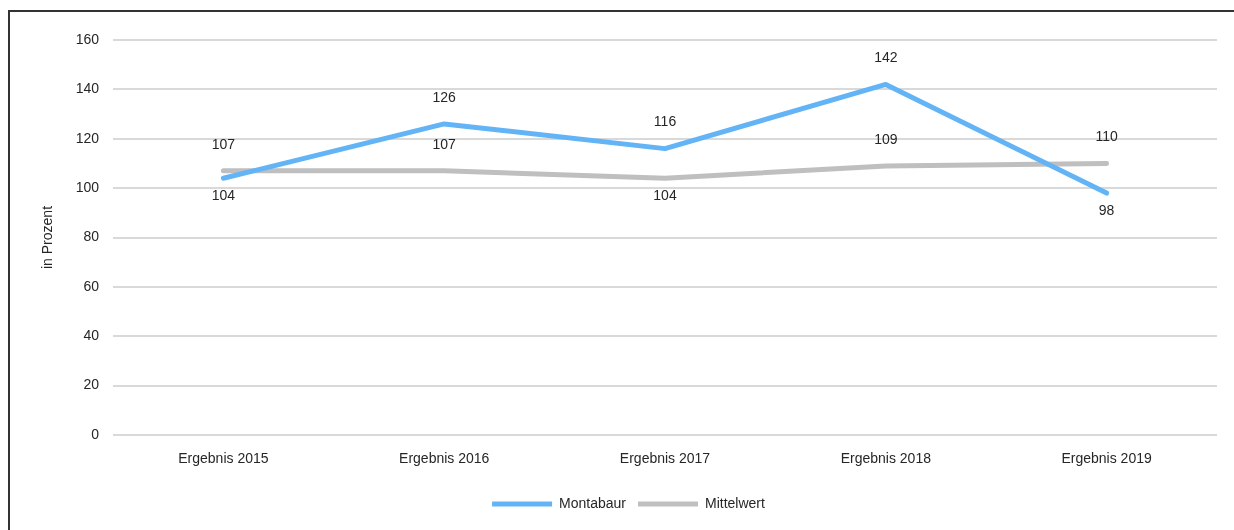 This screenshot has height=530, width=1234. I want to click on y-tick-label: 20, so click(91, 384).